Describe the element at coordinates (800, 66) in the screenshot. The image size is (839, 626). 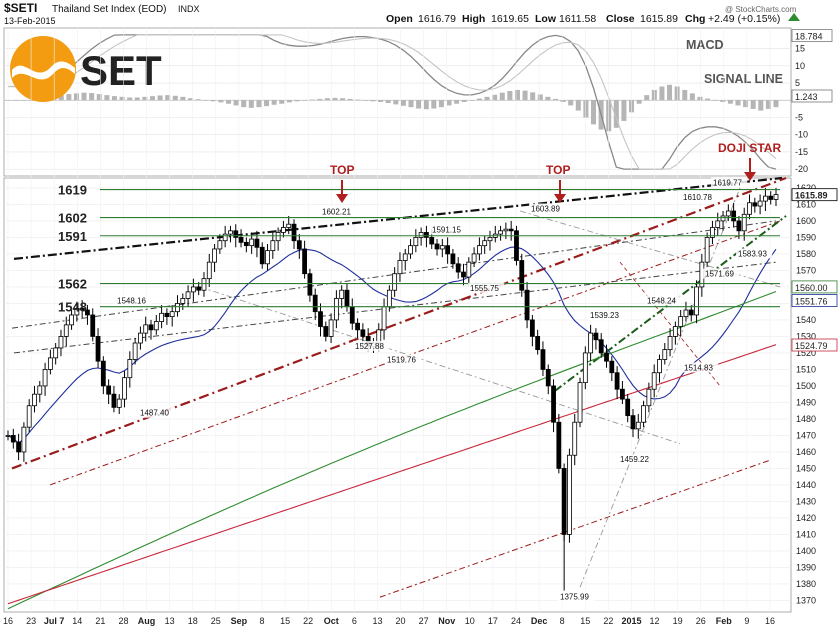
I see `macd-tick-label: 10` at that location.